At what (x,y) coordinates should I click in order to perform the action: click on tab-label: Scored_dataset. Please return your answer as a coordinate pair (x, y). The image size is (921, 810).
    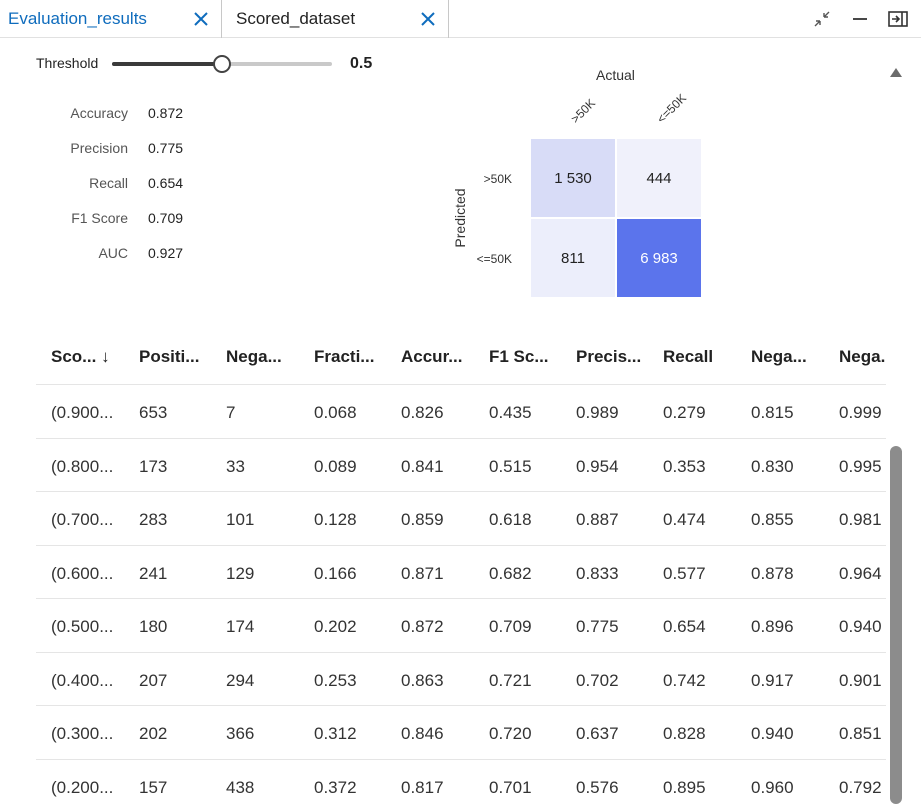
    Looking at the image, I should click on (296, 18).